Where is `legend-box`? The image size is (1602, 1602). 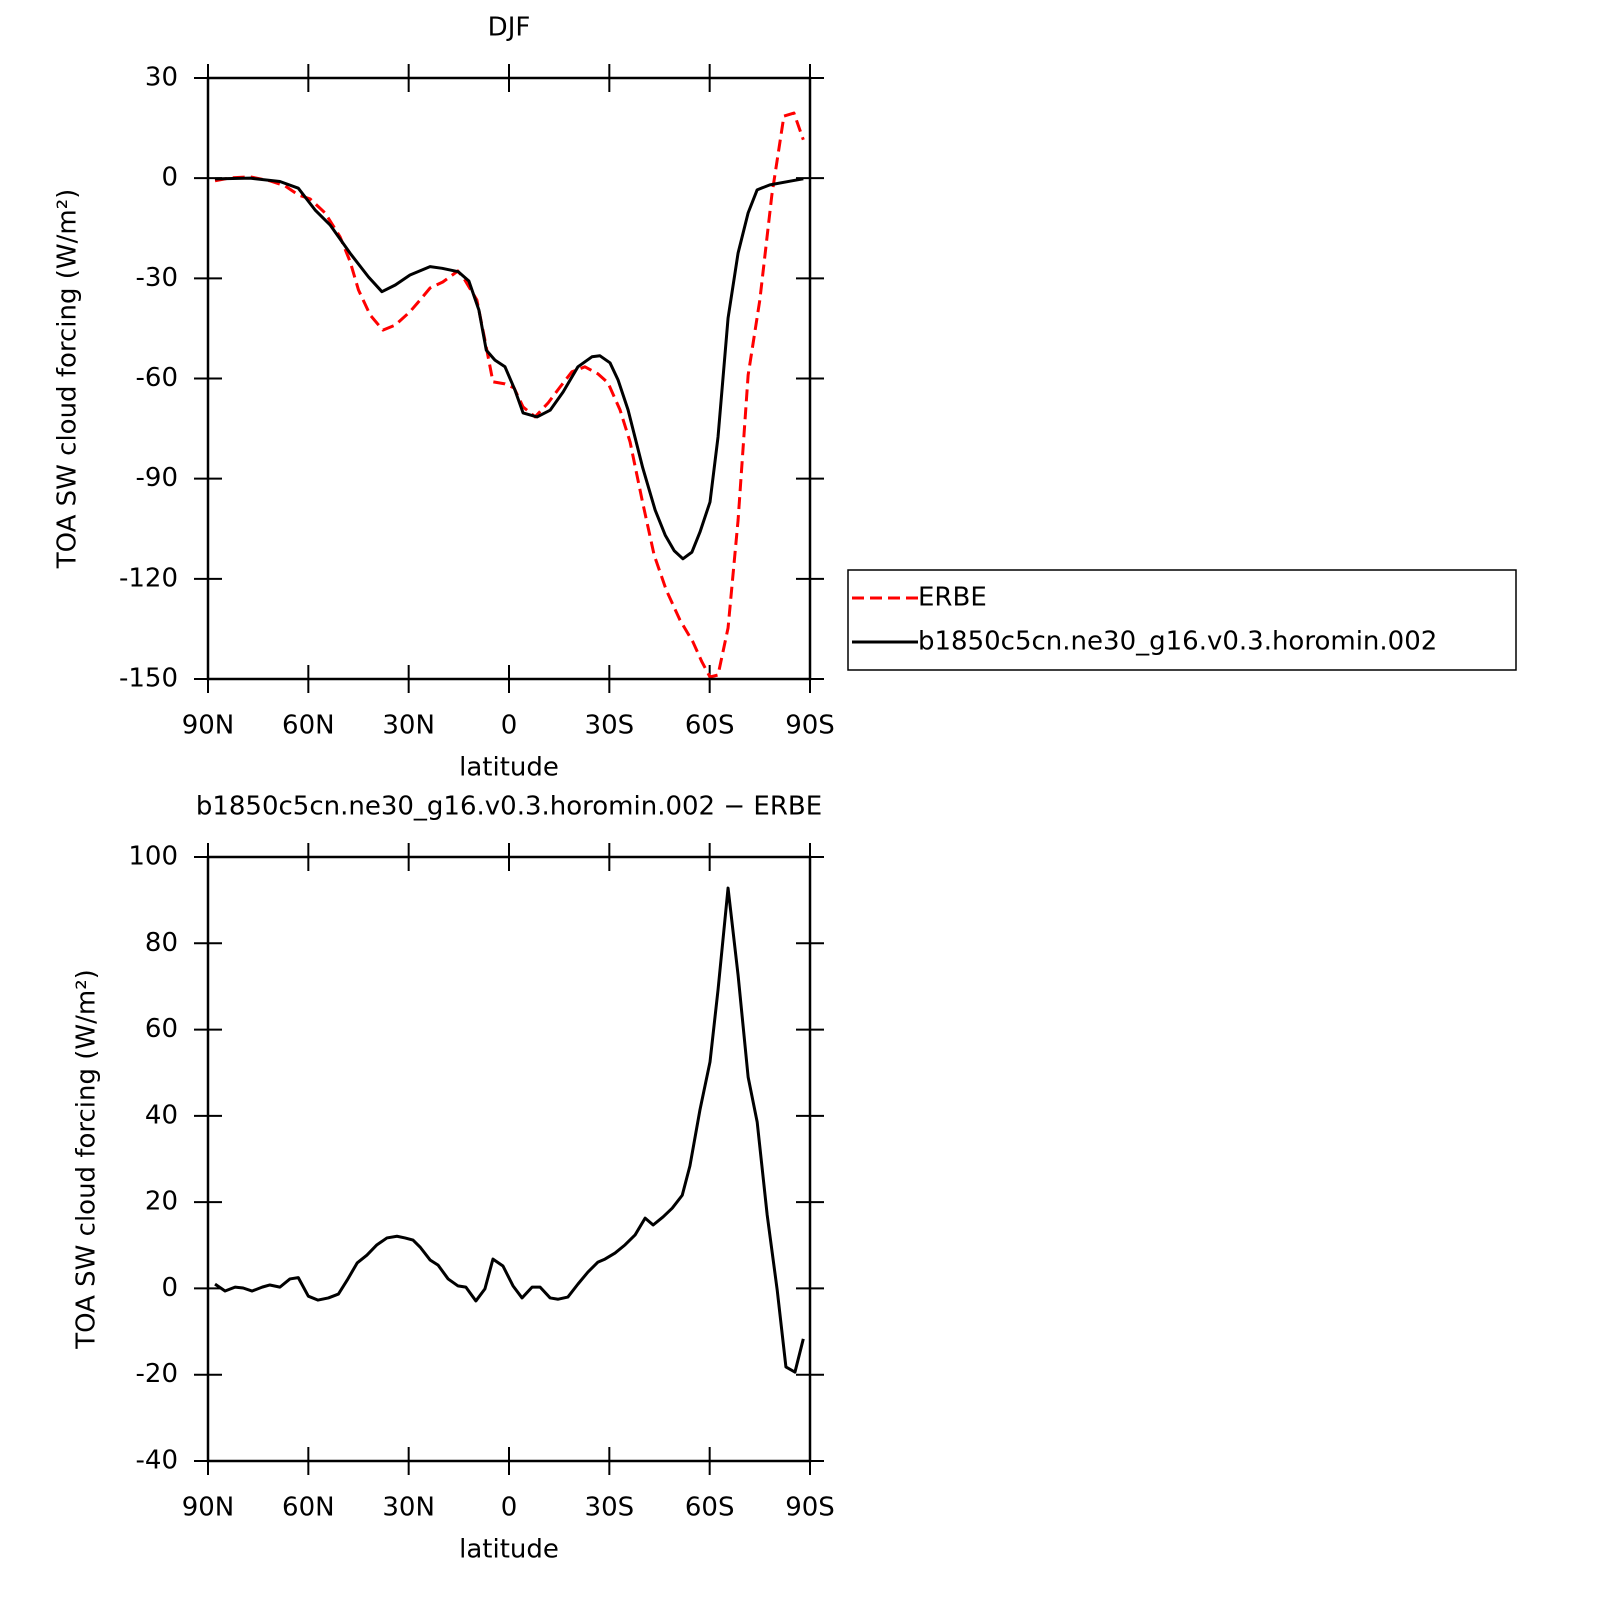 legend-box is located at coordinates (1182, 620).